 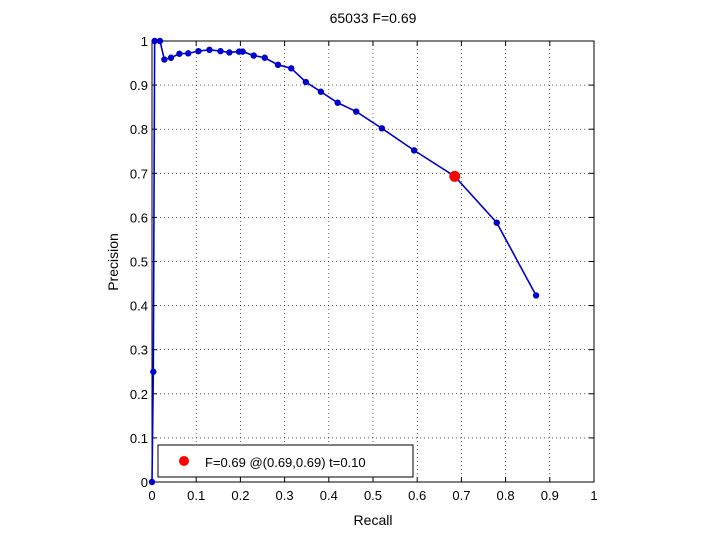 What do you see at coordinates (139, 217) in the screenshot?
I see `y-tick-label: 0.6` at bounding box center [139, 217].